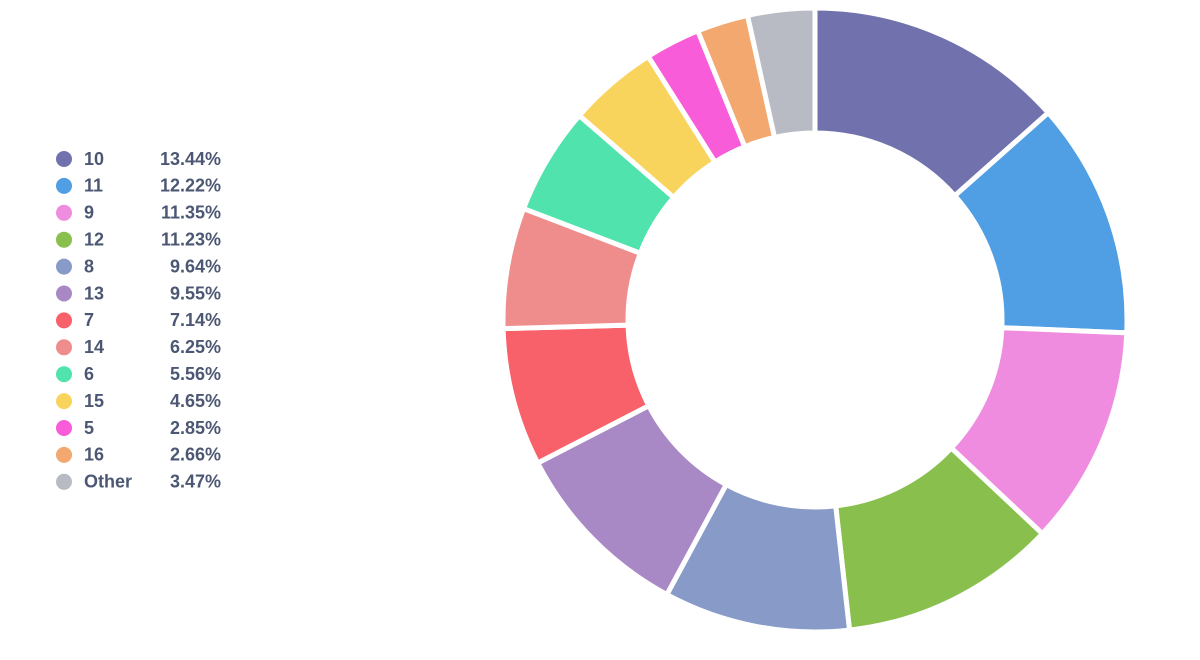  What do you see at coordinates (94, 455) in the screenshot?
I see `legend-label: 16` at bounding box center [94, 455].